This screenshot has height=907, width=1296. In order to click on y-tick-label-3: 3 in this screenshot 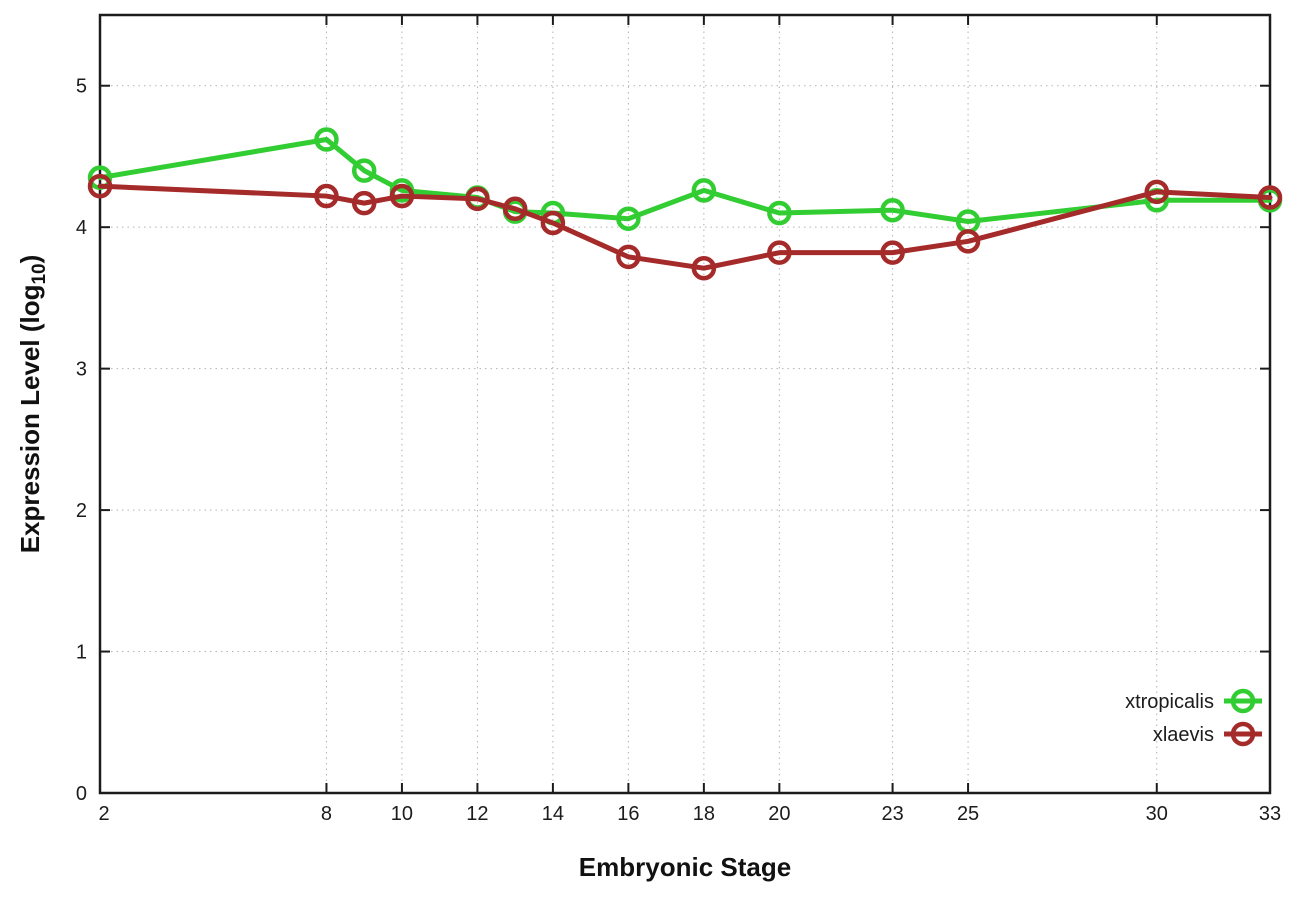, I will do `click(81, 370)`.